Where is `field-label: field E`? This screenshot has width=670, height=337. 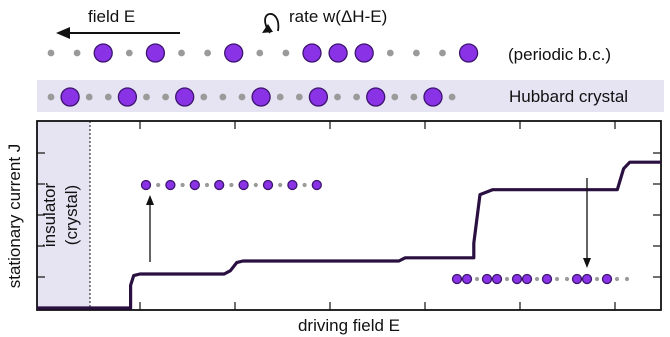 field-label: field E is located at coordinates (111, 16).